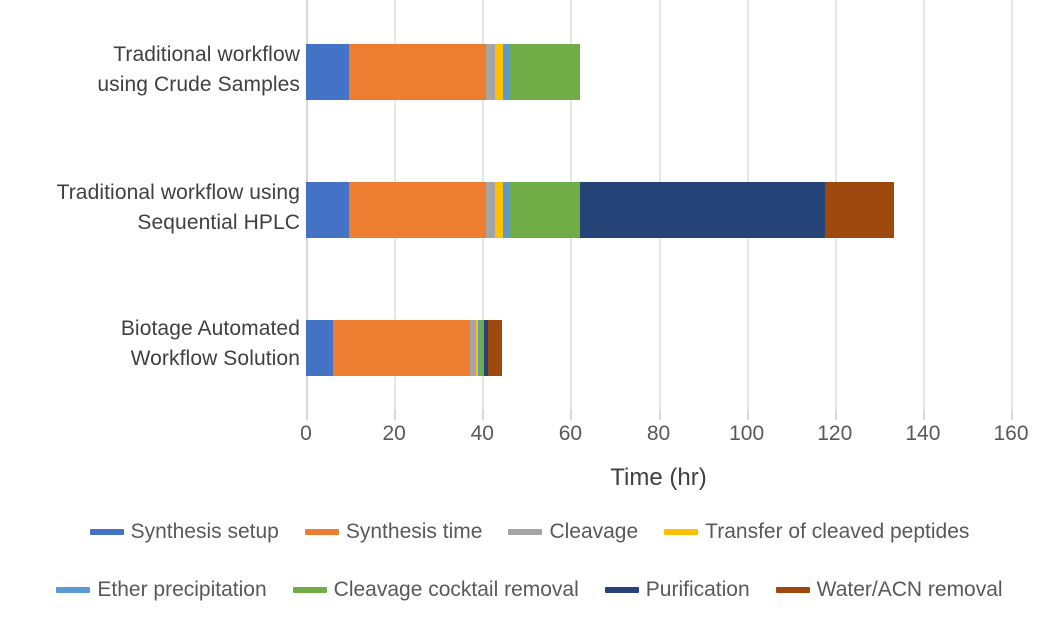  Describe the element at coordinates (909, 589) in the screenshot. I see `legend-label: Water/ACN removal` at that location.